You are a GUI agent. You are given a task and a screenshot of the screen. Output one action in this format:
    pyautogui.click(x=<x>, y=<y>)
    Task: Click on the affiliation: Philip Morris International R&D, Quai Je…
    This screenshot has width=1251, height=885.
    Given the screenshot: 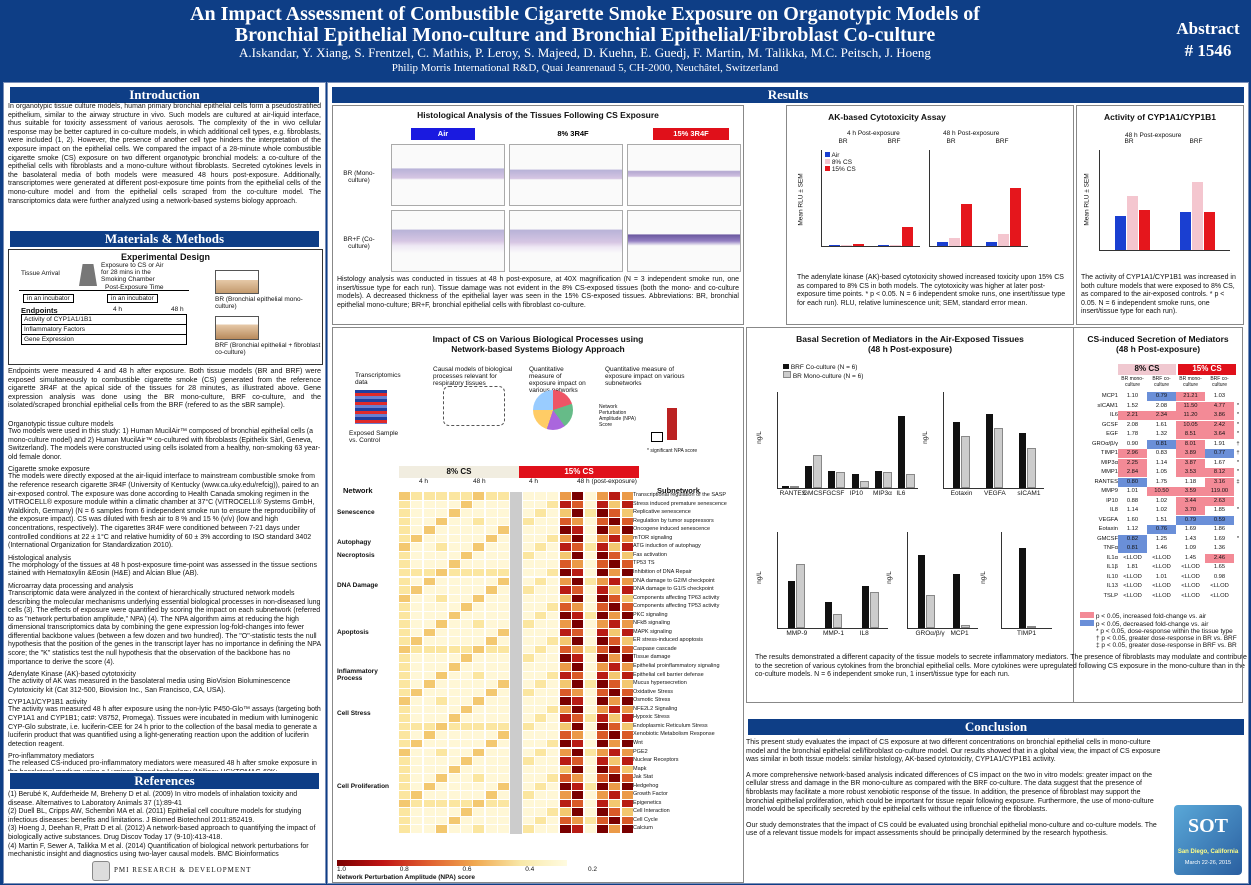 What is the action you would take?
    pyautogui.click(x=585, y=68)
    